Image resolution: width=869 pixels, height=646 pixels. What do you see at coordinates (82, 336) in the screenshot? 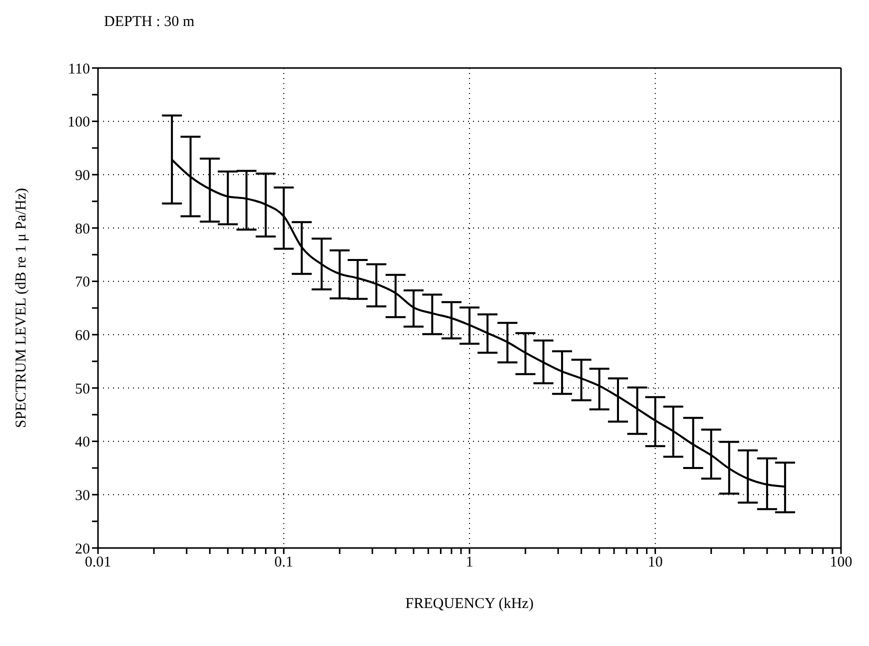
I see `y-tick-label: 60` at bounding box center [82, 336].